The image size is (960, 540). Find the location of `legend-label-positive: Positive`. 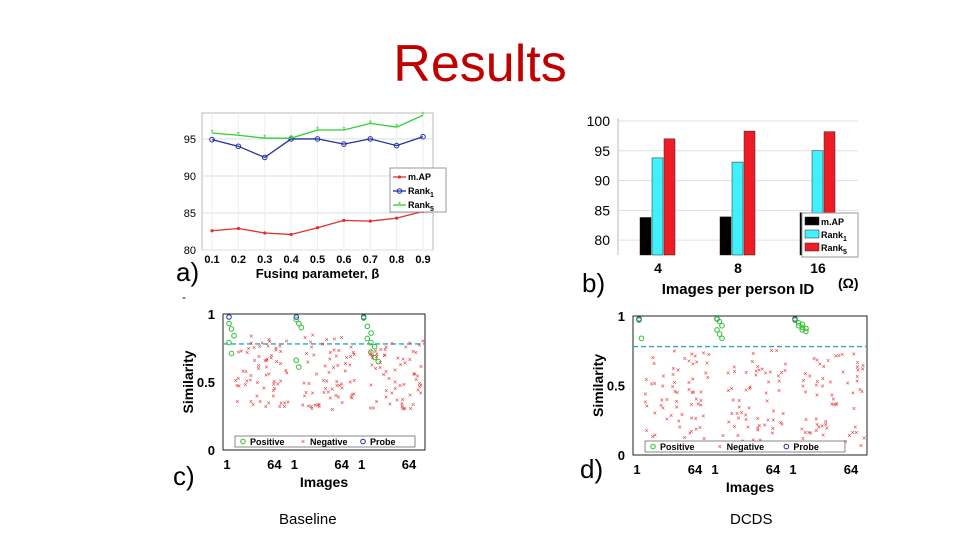

legend-label-positive: Positive is located at coordinates (677, 447).